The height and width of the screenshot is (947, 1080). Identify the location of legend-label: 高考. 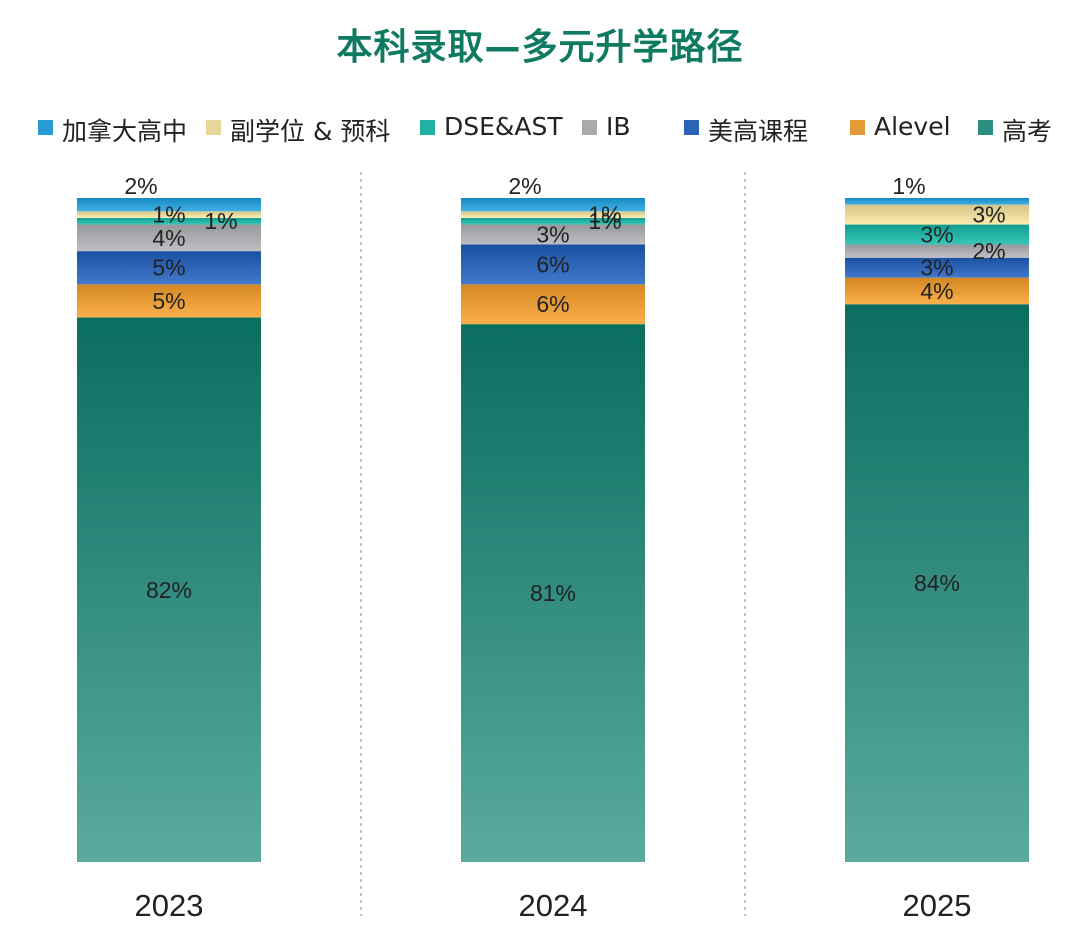
(1027, 131).